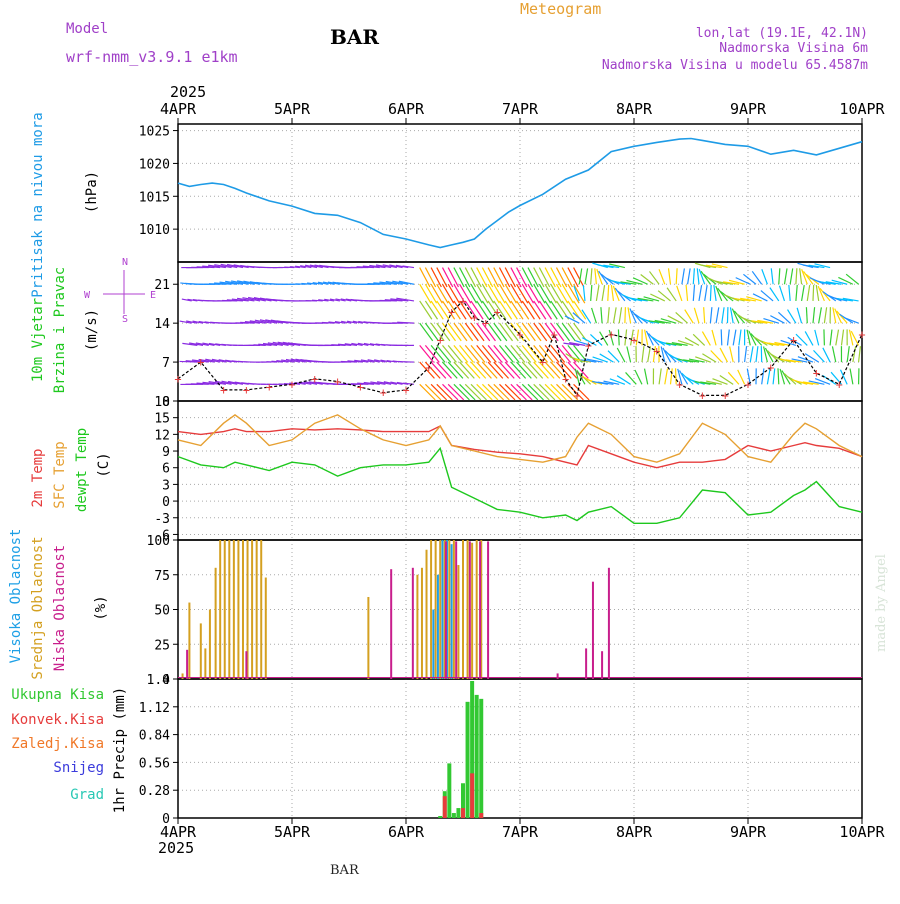  What do you see at coordinates (354, 37) in the screenshot?
I see `station-title: BAR` at bounding box center [354, 37].